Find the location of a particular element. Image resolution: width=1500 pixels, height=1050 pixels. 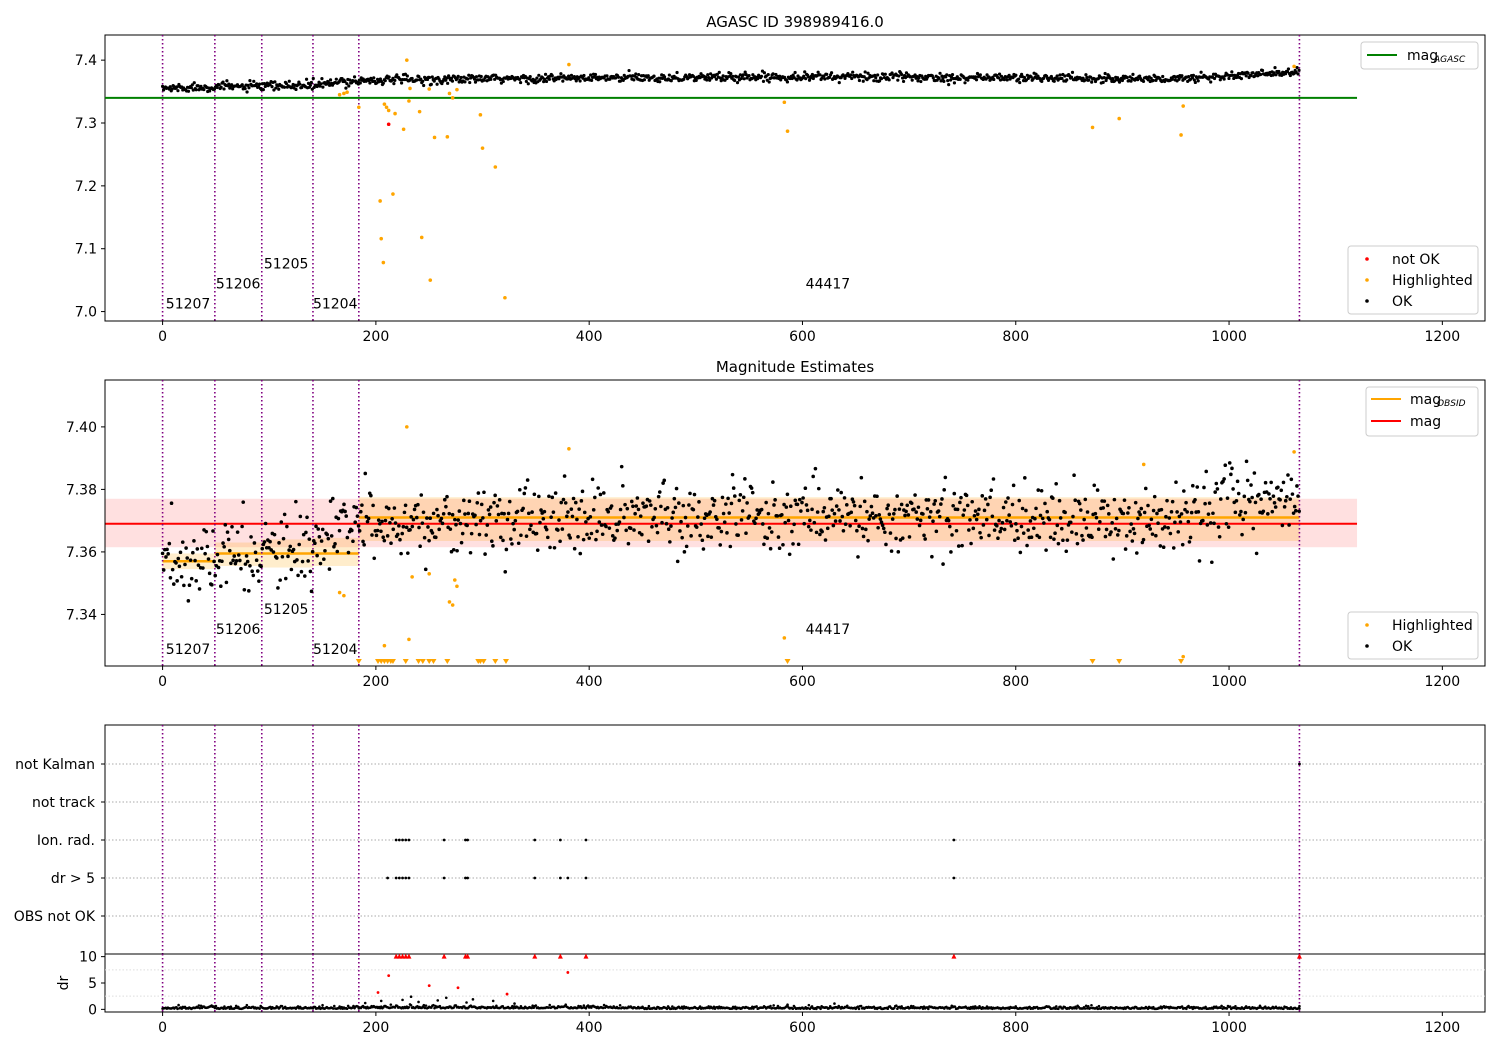

legend-label: OK is located at coordinates (1402, 647).